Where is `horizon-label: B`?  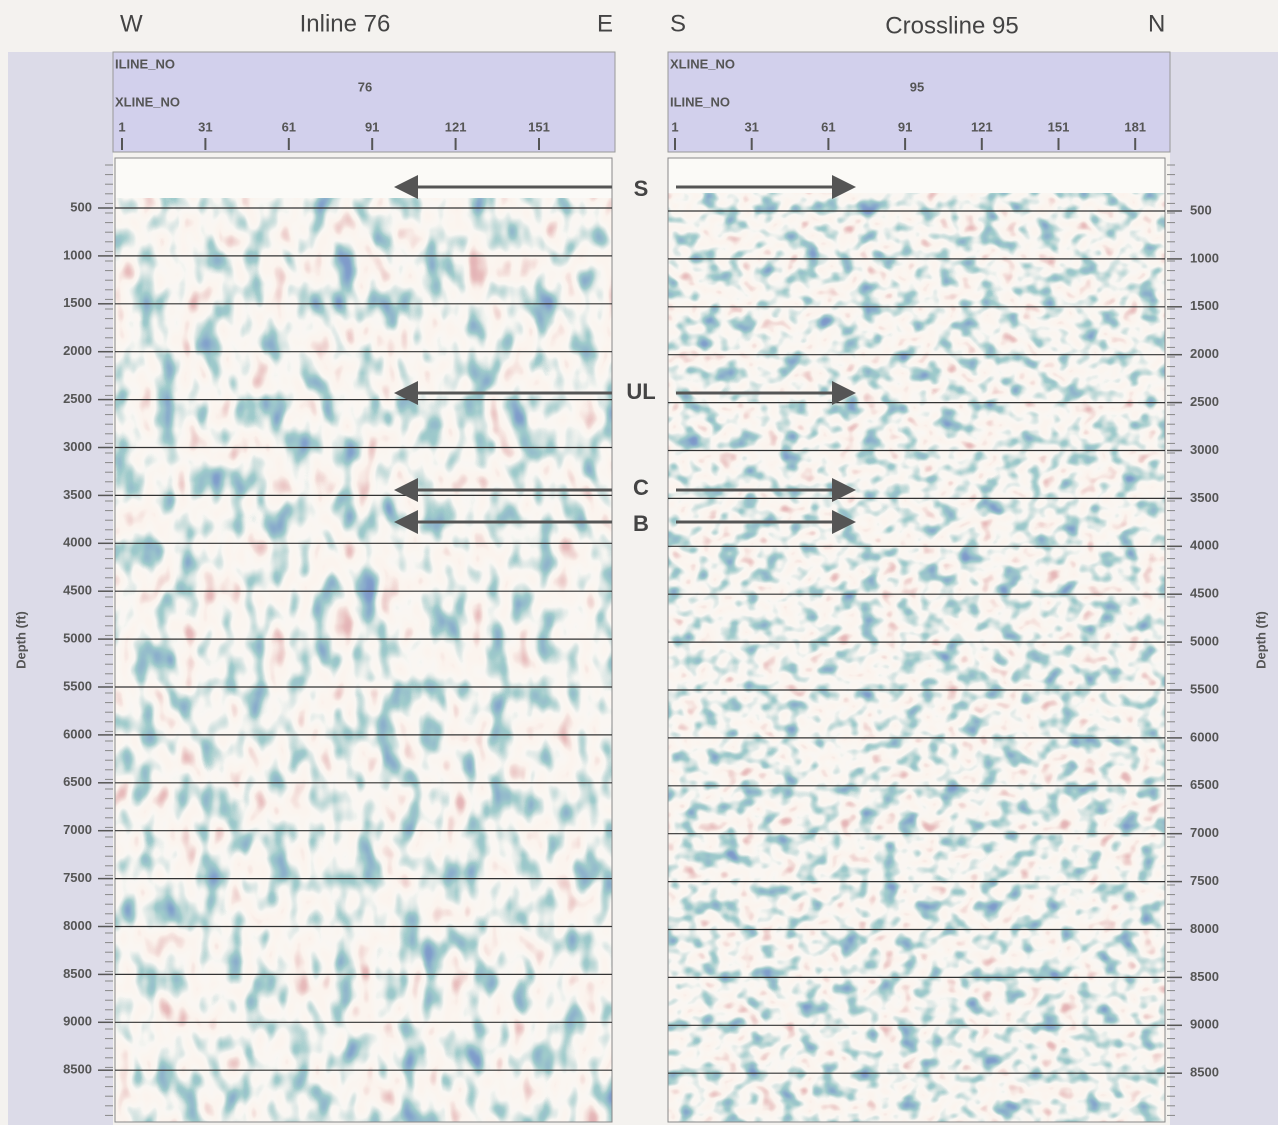
horizon-label: B is located at coordinates (641, 523).